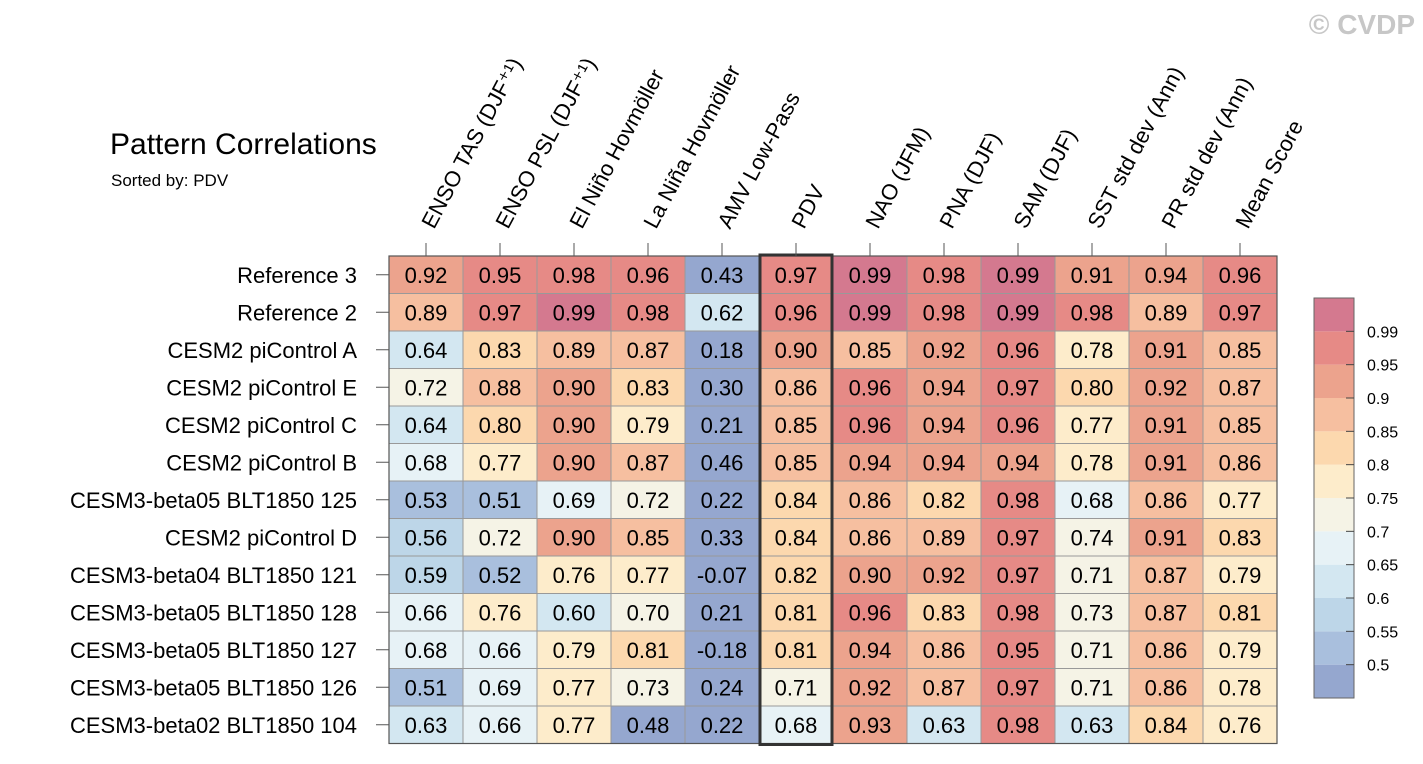 This screenshot has height=764, width=1423. Describe the element at coordinates (1382, 632) in the screenshot. I see `colorbar-label: 0.55` at that location.